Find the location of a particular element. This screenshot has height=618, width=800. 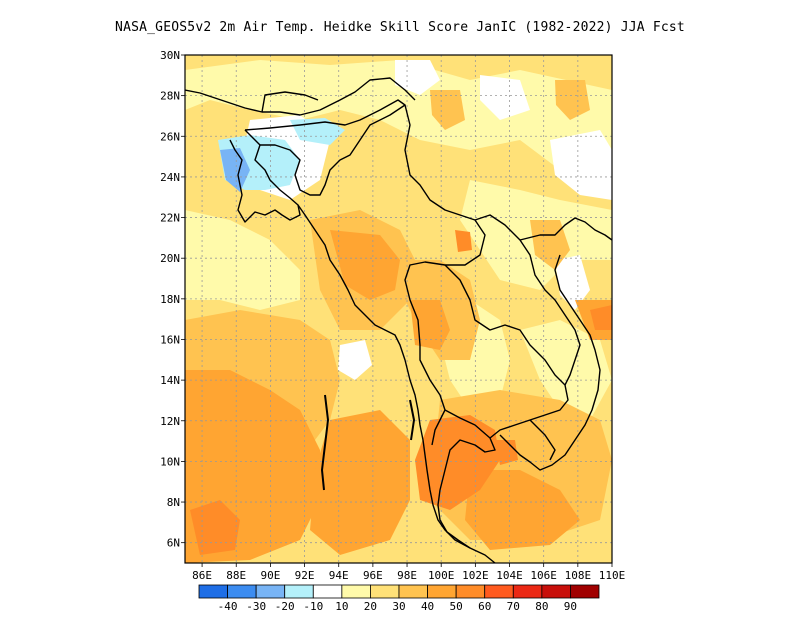

colorbar-label: 90 is located at coordinates (570, 606).